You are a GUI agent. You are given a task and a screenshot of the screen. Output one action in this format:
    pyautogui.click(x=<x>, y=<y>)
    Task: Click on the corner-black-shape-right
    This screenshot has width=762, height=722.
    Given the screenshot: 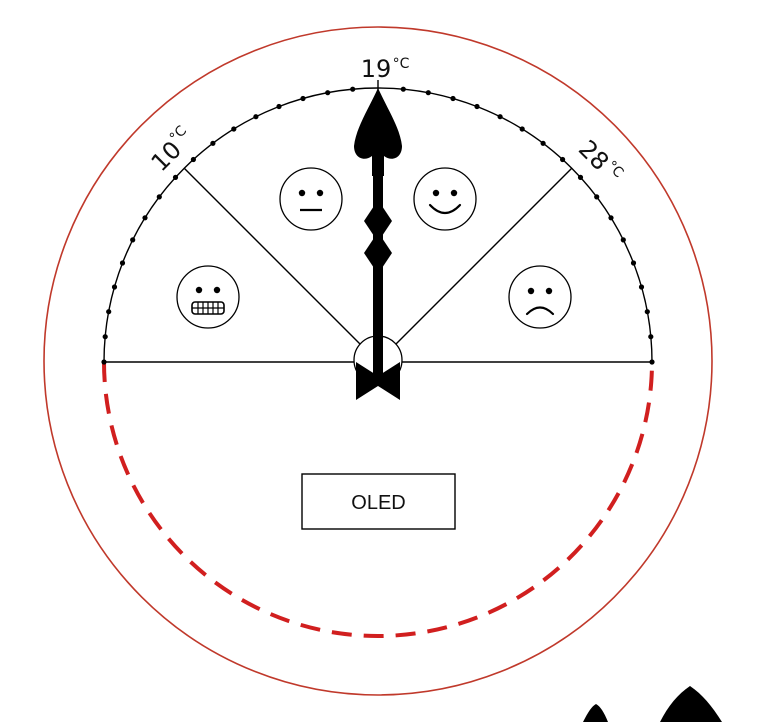 What is the action you would take?
    pyautogui.click(x=691, y=704)
    